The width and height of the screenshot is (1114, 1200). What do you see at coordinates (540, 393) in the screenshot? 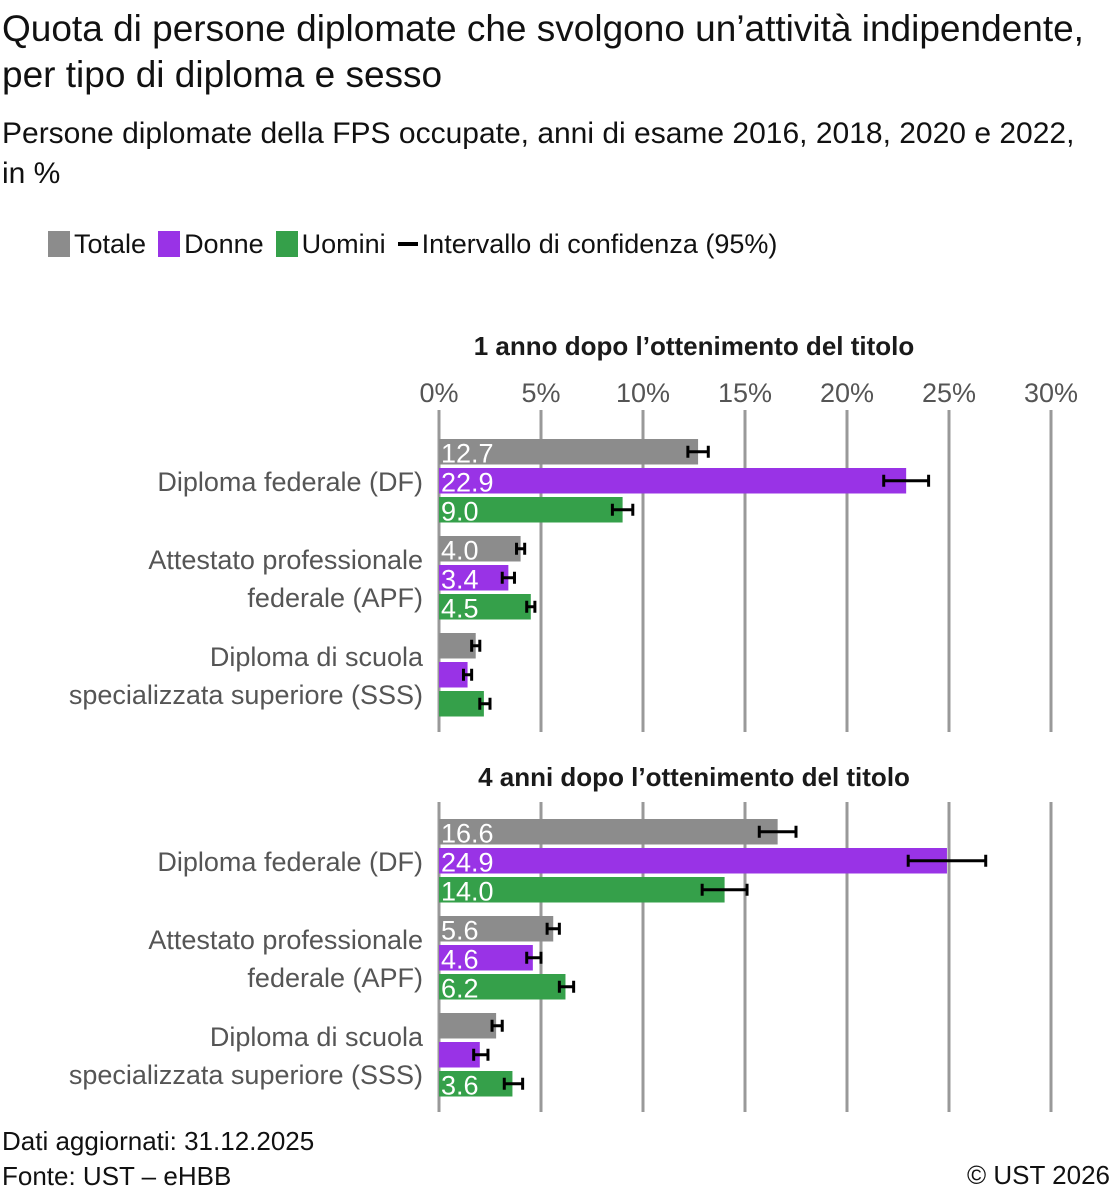
I see `panel-1-tick-label: 5%` at bounding box center [540, 393].